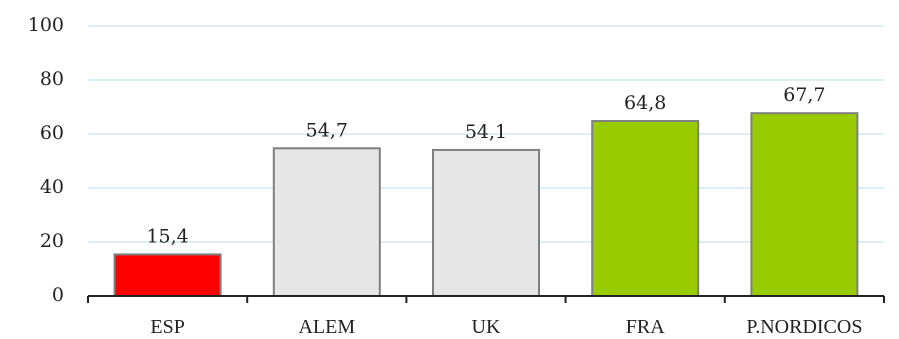 The height and width of the screenshot is (339, 899). Describe the element at coordinates (326, 222) in the screenshot. I see `bar-alem` at that location.